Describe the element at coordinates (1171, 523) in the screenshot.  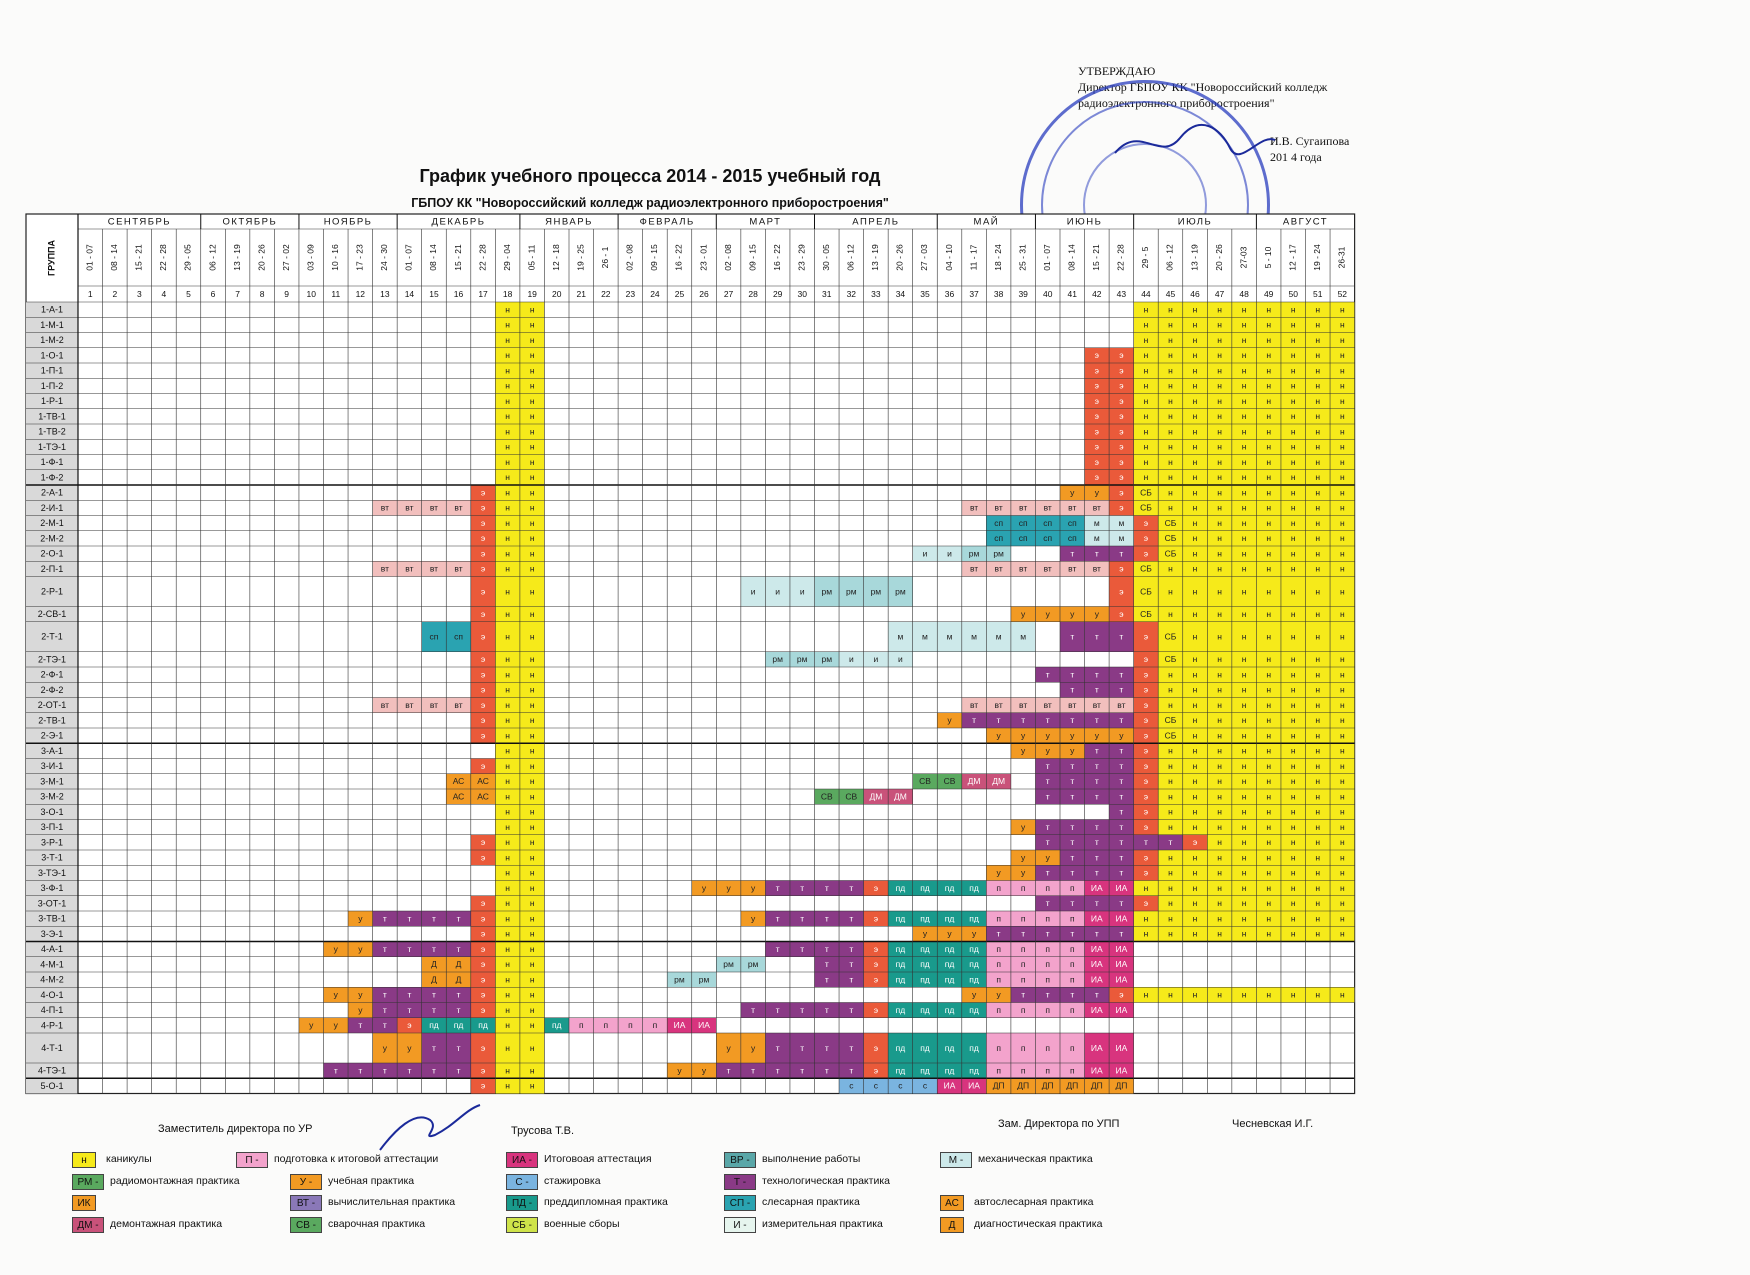
I see `schedule-cell-label: СБ` at that location.